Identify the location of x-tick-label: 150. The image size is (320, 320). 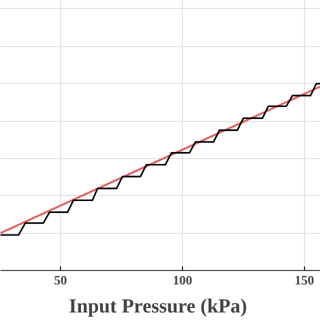
(304, 280).